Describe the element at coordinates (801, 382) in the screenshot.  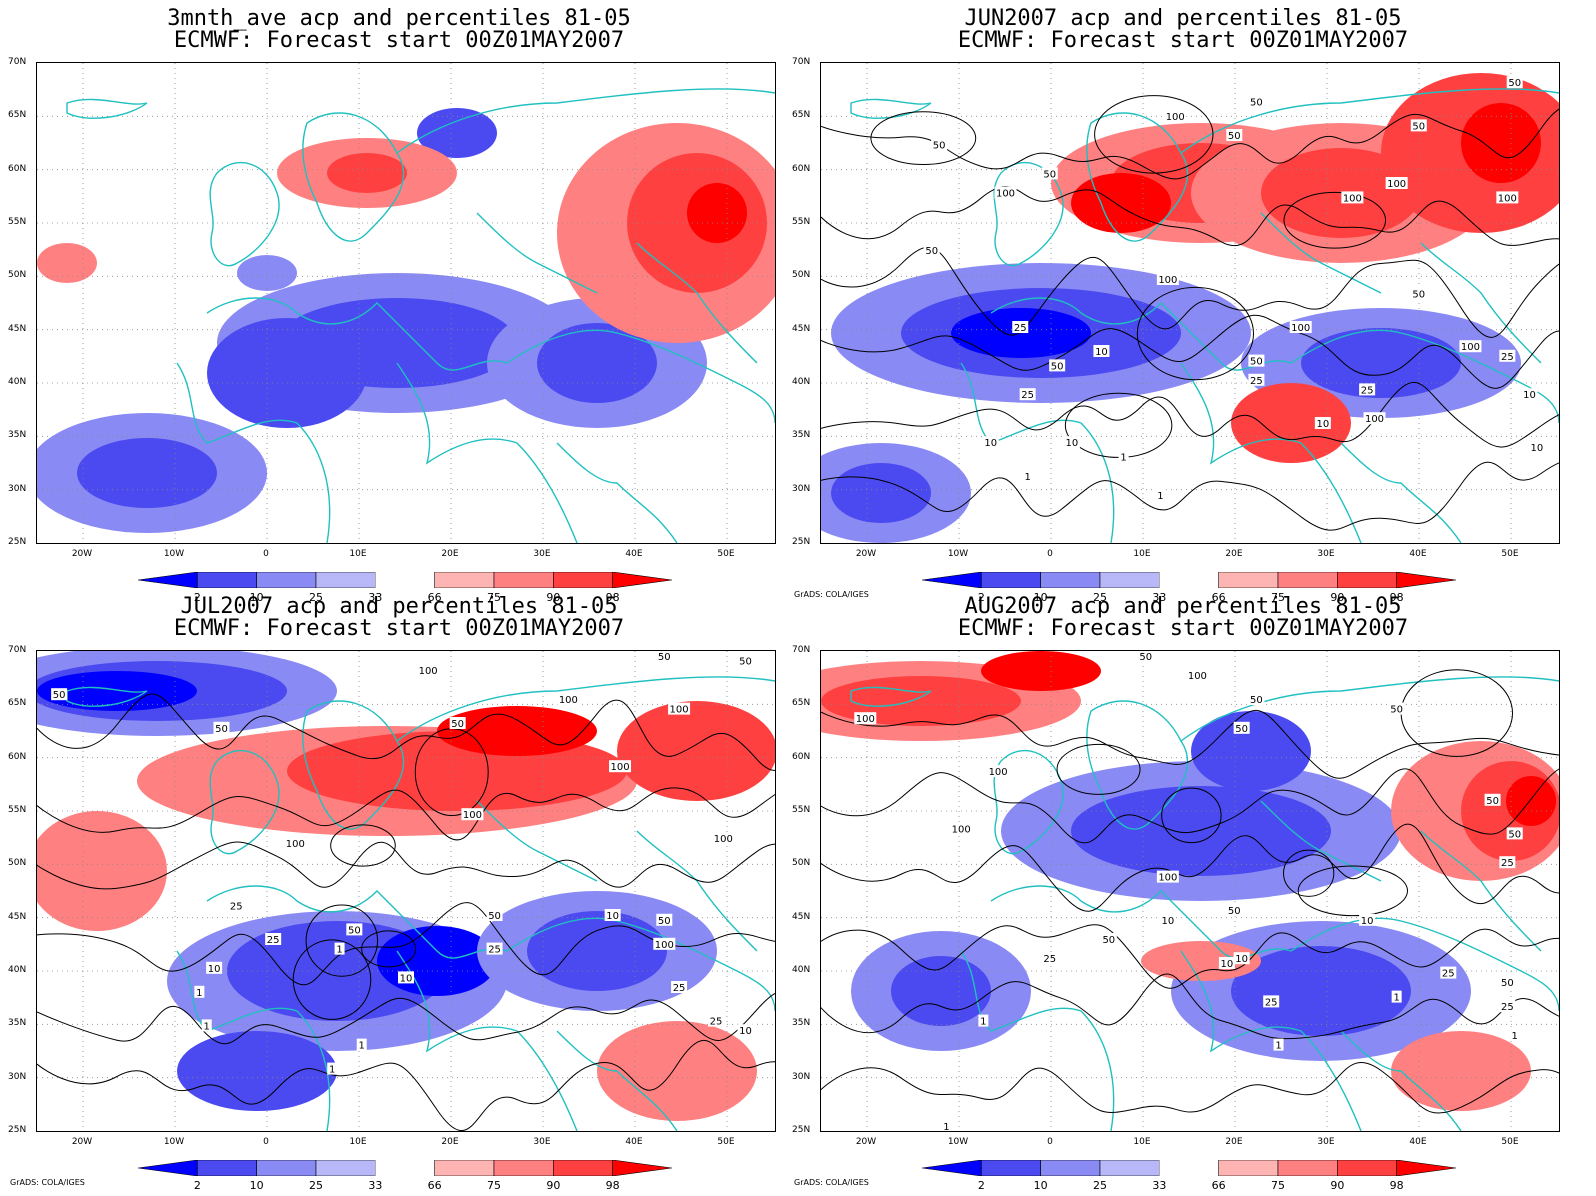
I see `latitude-tick-label: 40N` at that location.